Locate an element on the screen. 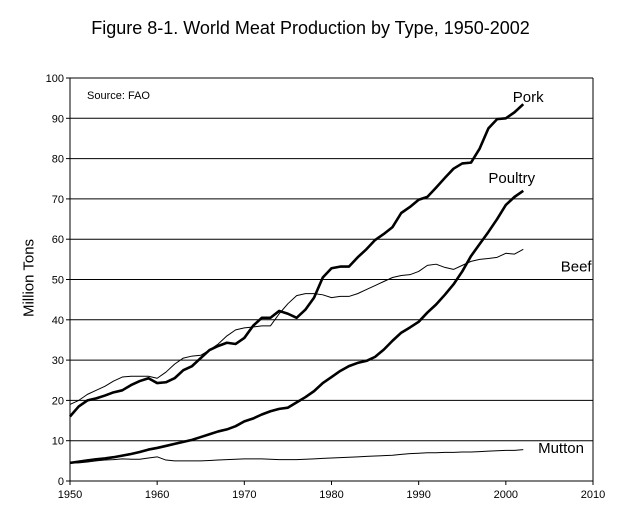 This screenshot has width=621, height=523. x-tick-label: 2000 is located at coordinates (506, 495).